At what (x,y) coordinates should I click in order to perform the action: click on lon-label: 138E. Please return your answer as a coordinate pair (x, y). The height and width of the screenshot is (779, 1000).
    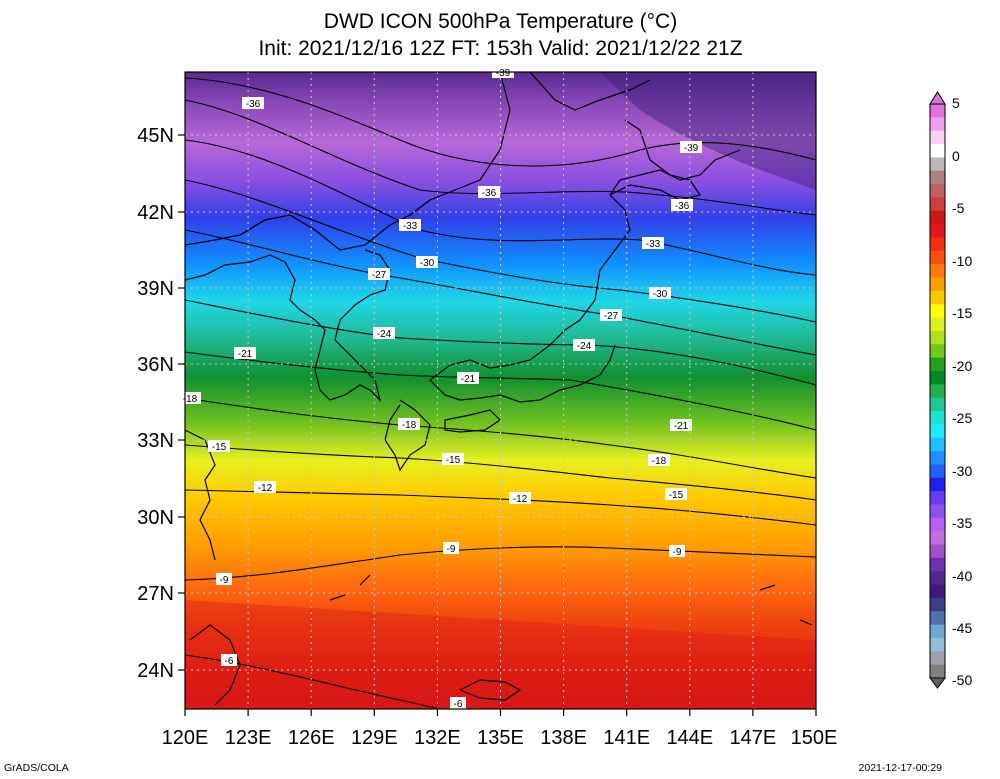
    Looking at the image, I should click on (563, 738).